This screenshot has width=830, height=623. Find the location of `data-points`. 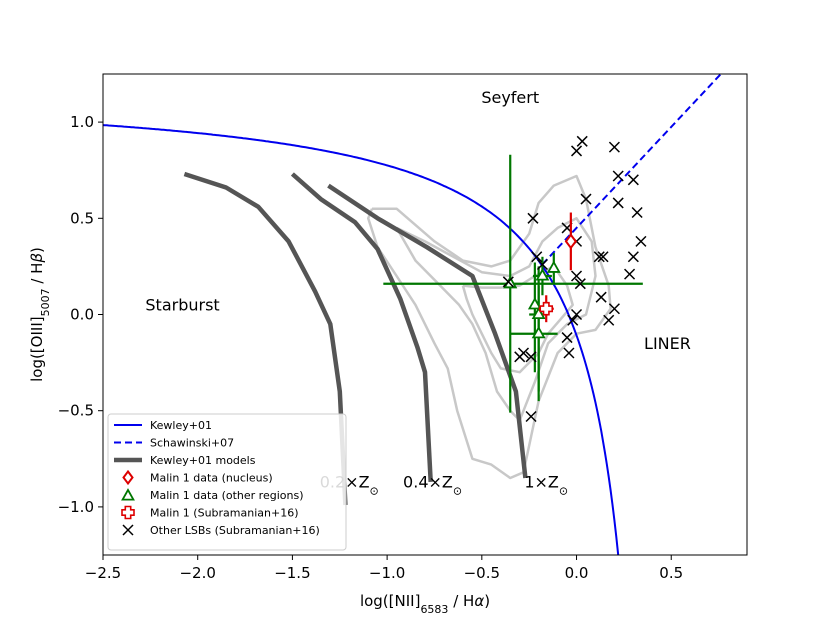

data-points is located at coordinates (515, 279).